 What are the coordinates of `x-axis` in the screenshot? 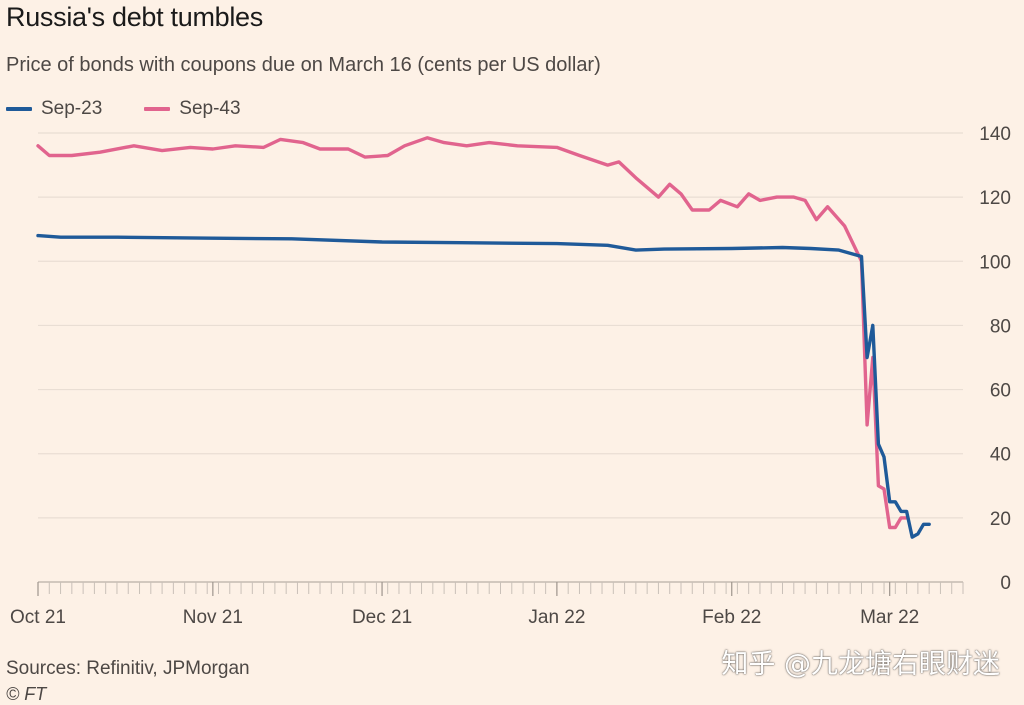 It's located at (500, 588).